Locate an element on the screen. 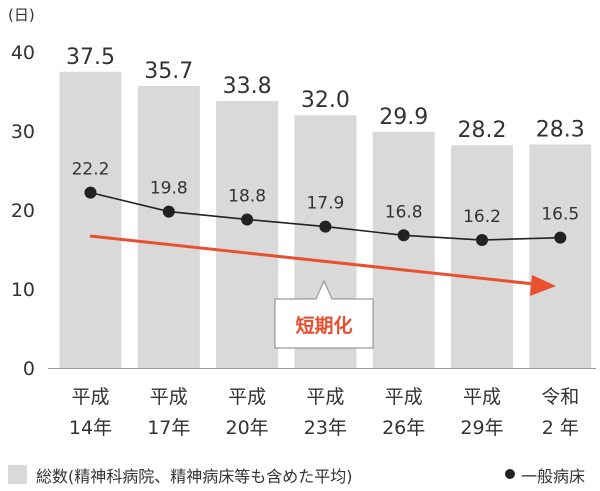 The image size is (600, 491). x-tick-label-year: 17年 is located at coordinates (168, 428).